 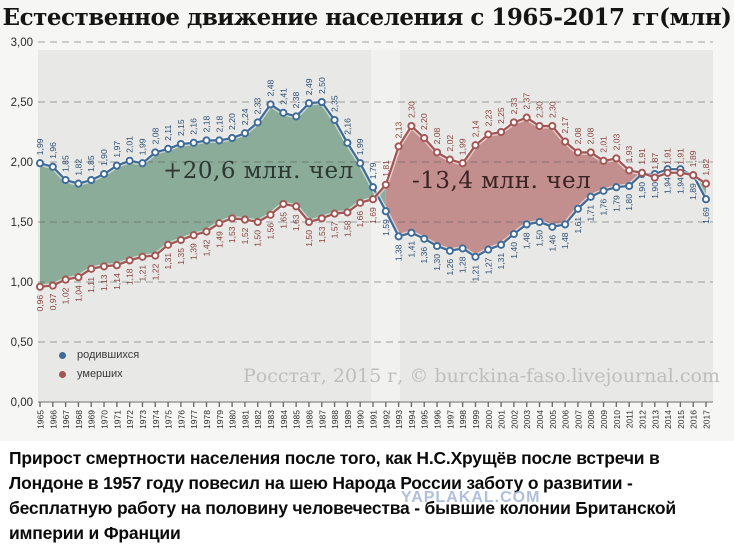 I want to click on data-label: 2,24, so click(x=245, y=116).